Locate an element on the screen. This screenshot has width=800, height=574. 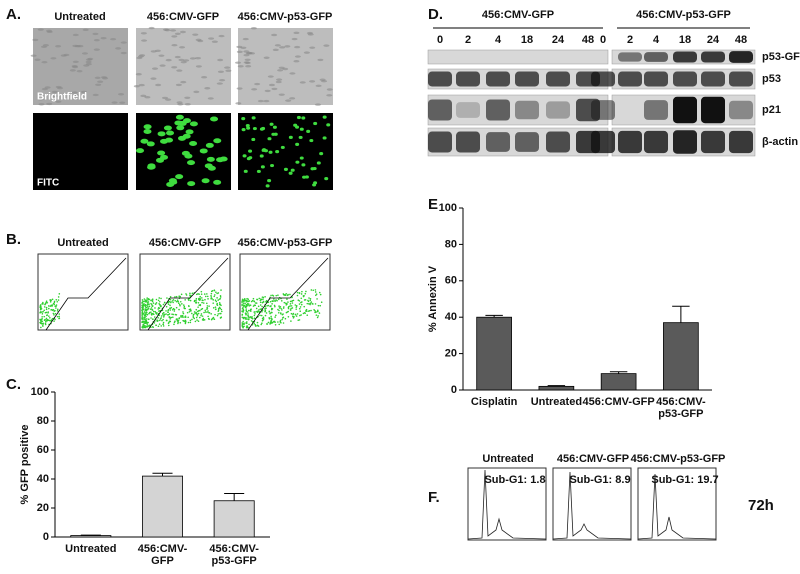
panel-label: E is located at coordinates (433, 204).